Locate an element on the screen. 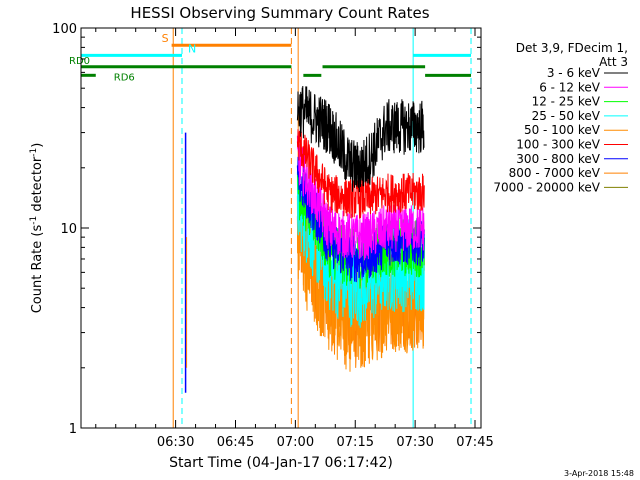  legend-label-5: 50 - 100 keV is located at coordinates (562, 130).